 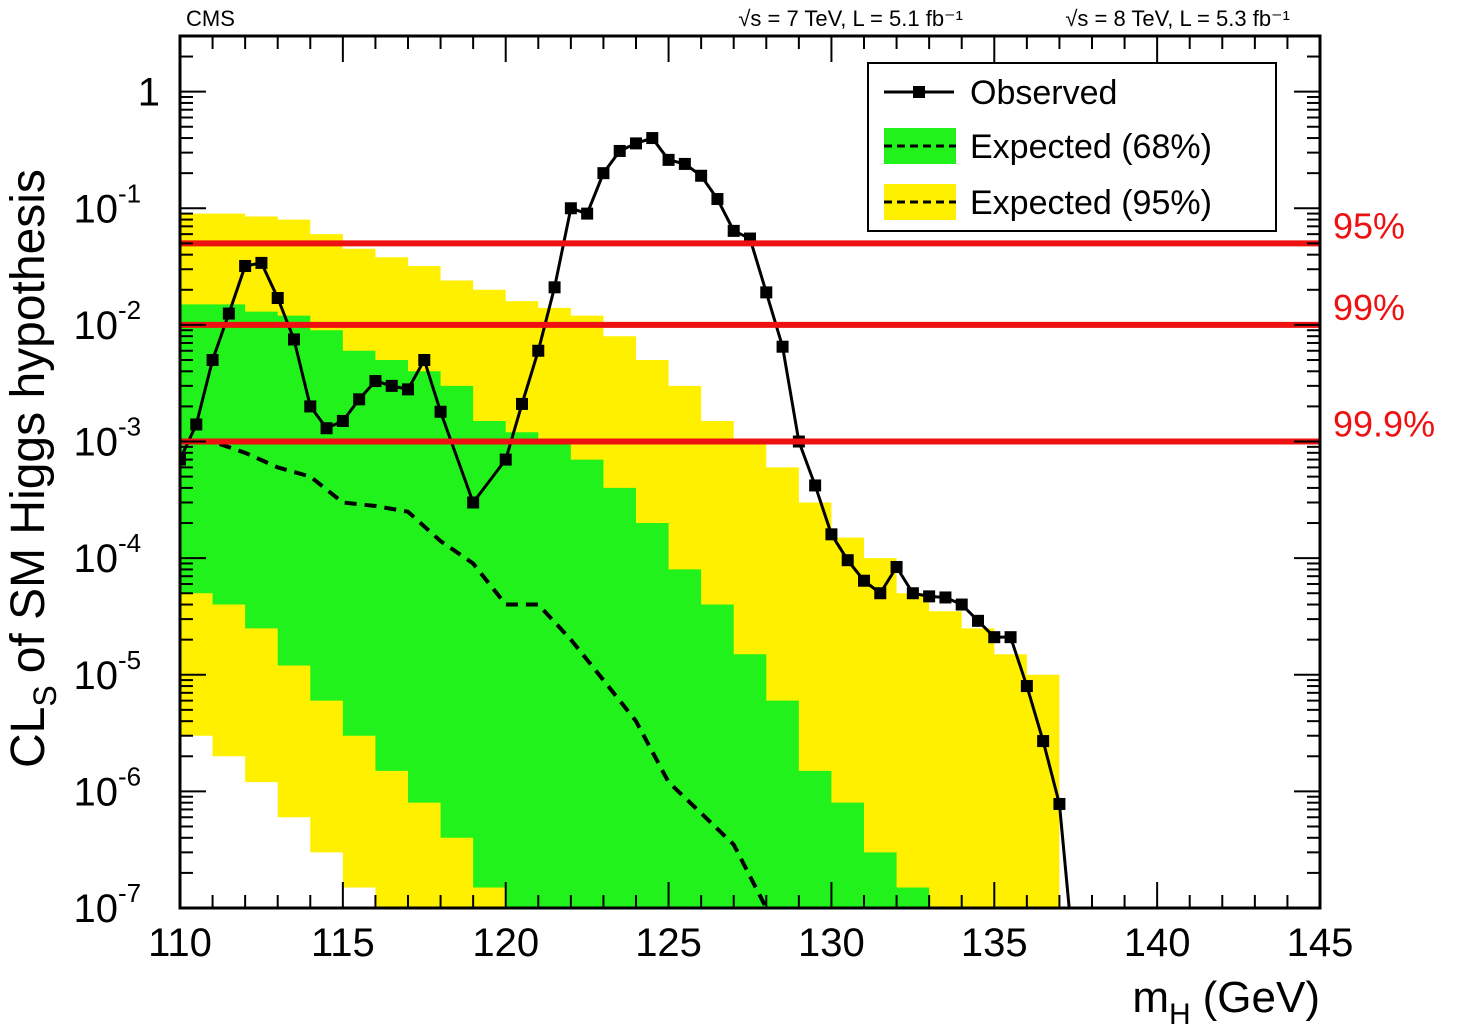 What do you see at coordinates (919, 92) in the screenshot?
I see `legend-observed-marker` at bounding box center [919, 92].